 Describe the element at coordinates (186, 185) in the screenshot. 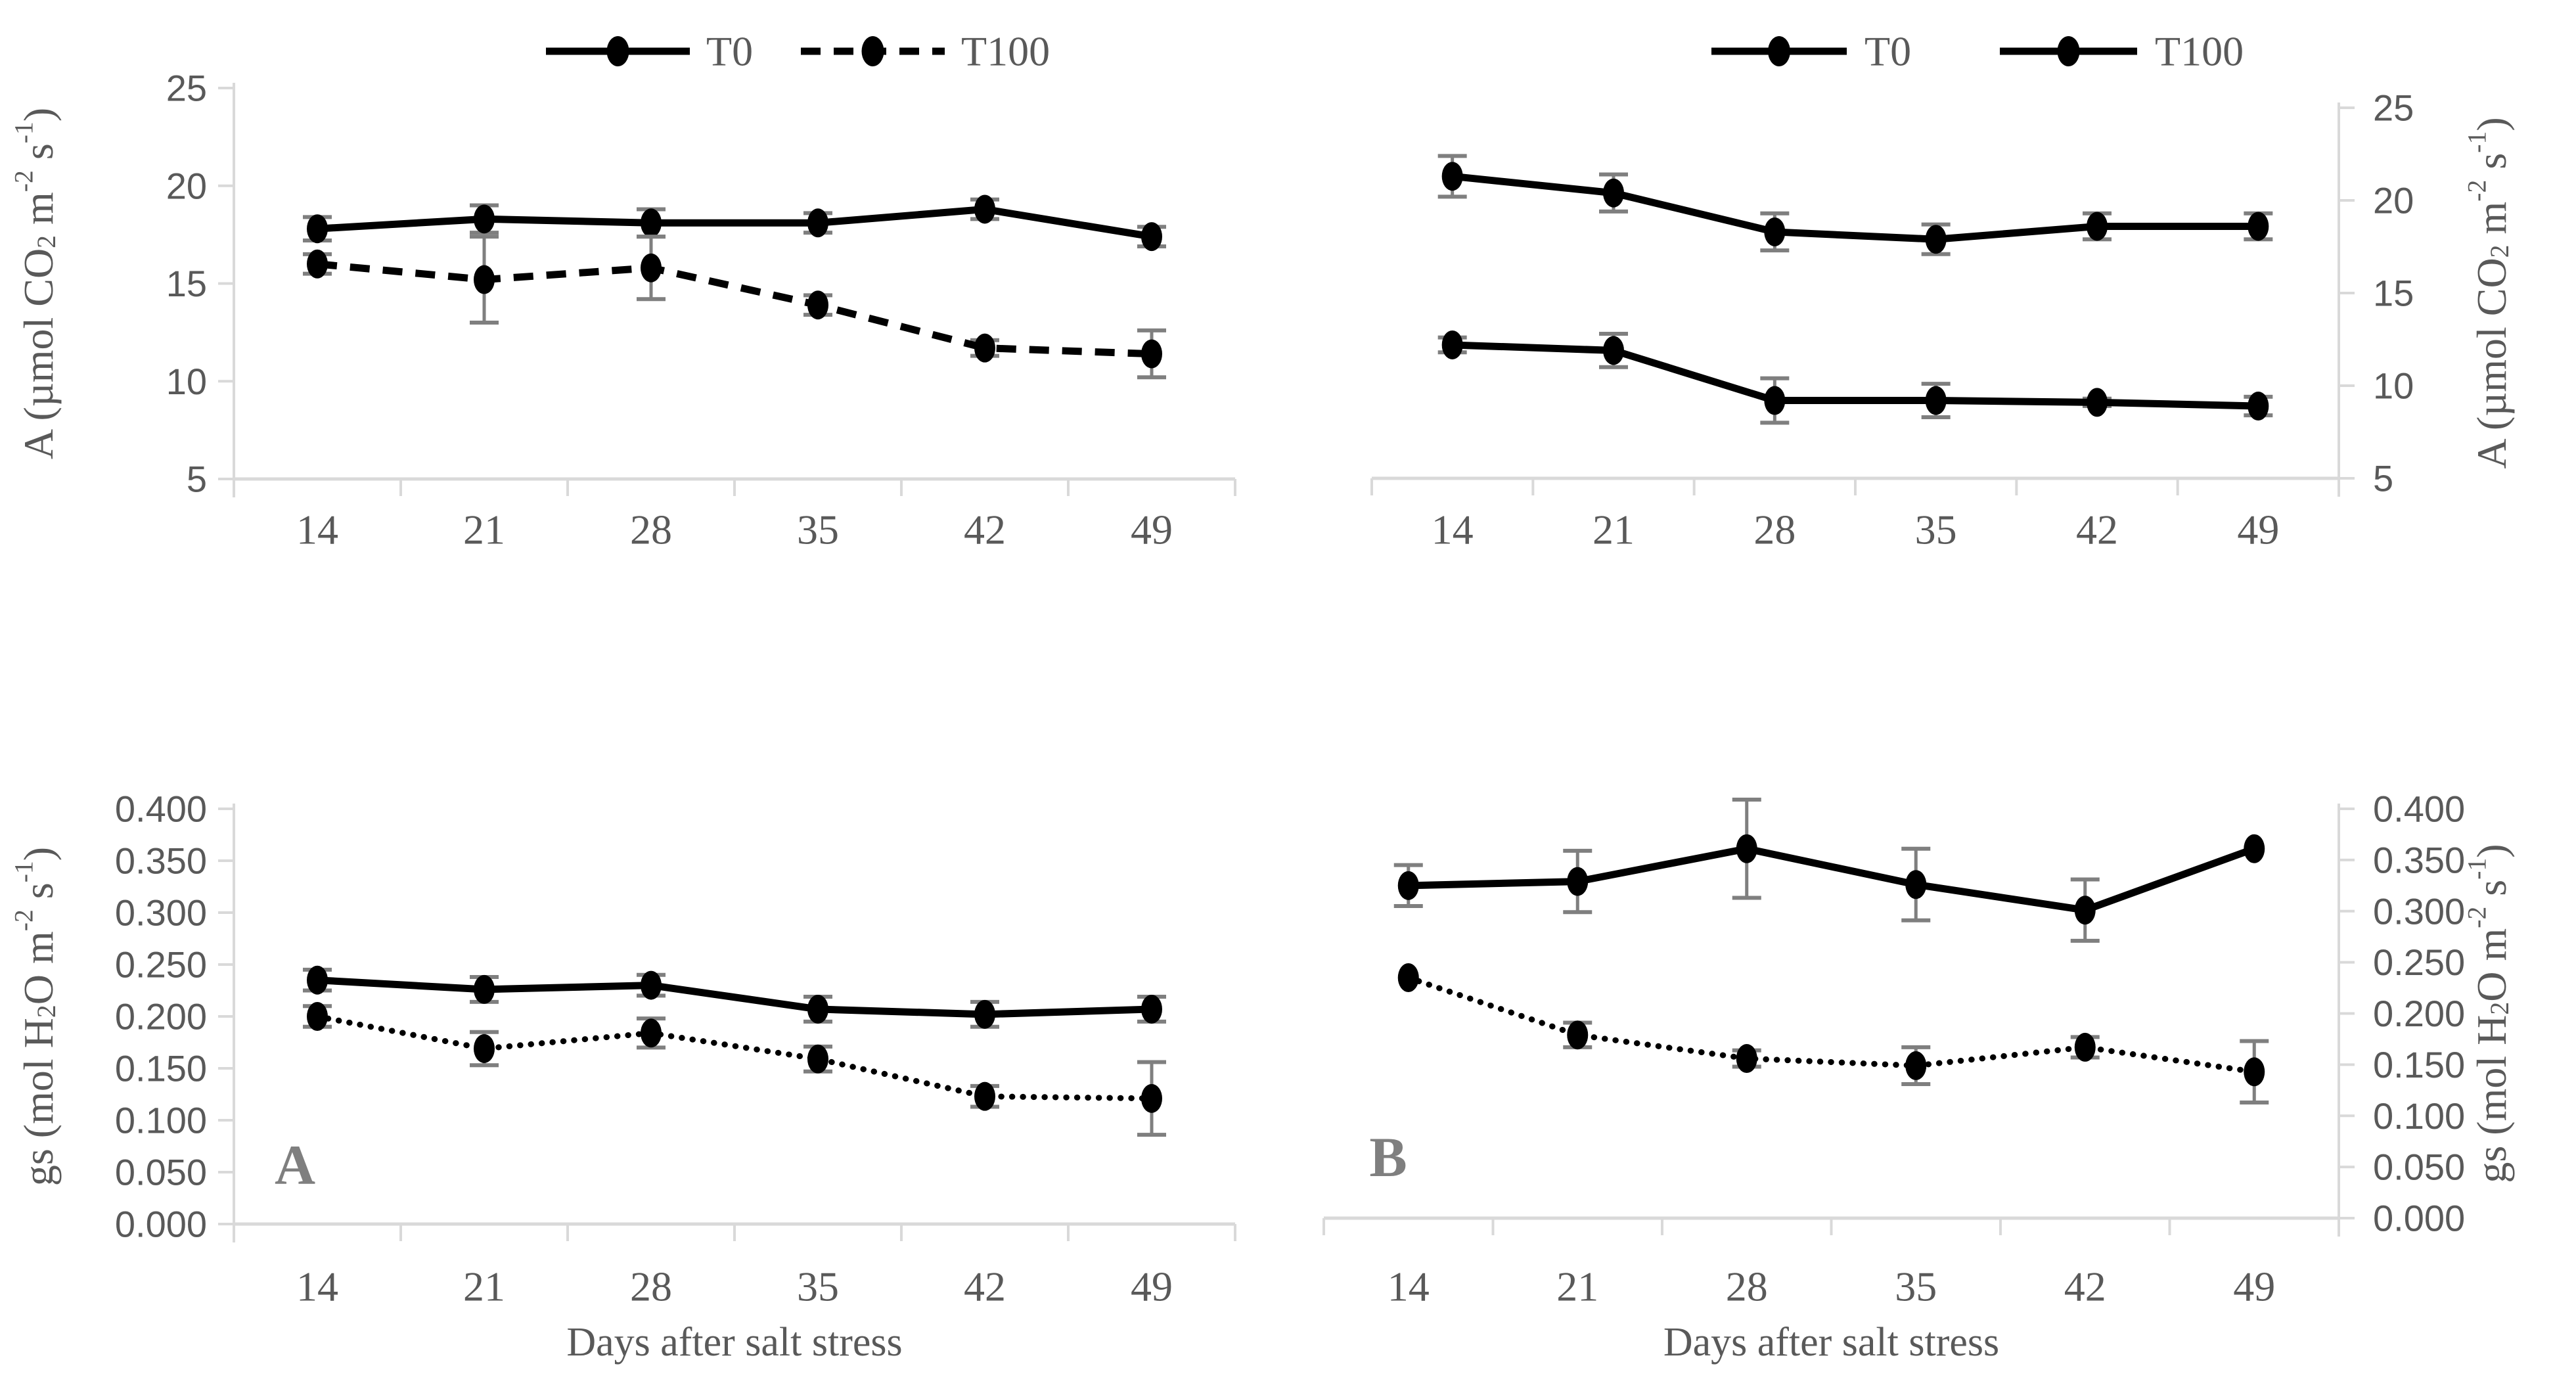

I see `y-tick-label: 20` at that location.